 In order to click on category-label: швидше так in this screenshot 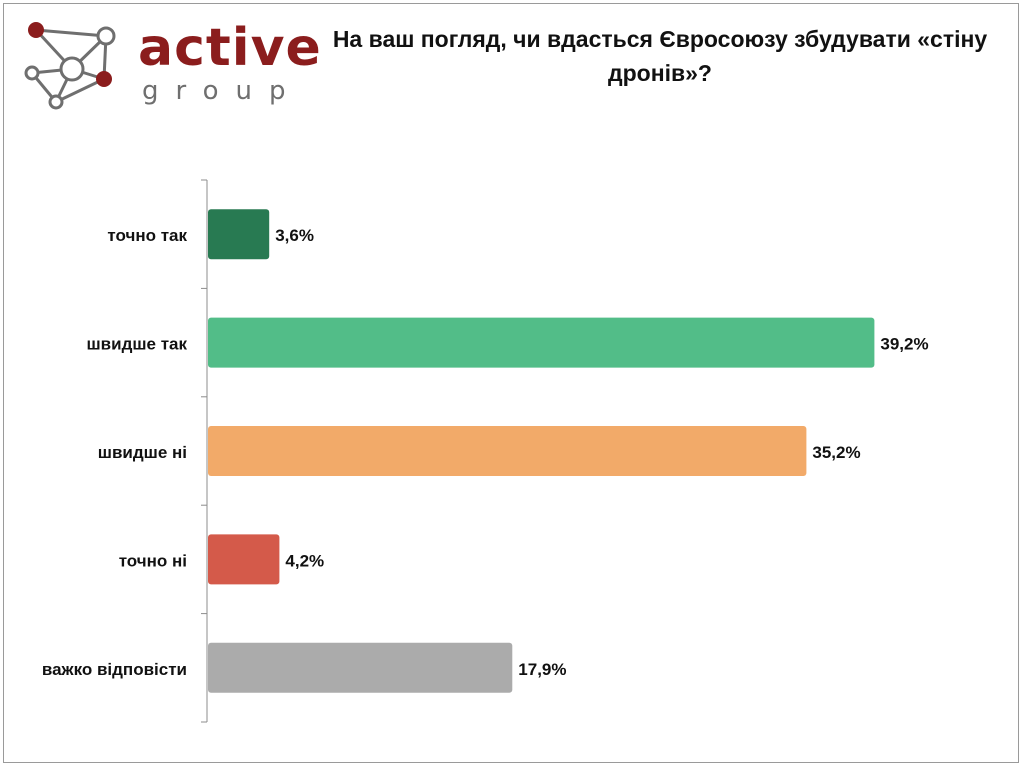, I will do `click(137, 344)`.